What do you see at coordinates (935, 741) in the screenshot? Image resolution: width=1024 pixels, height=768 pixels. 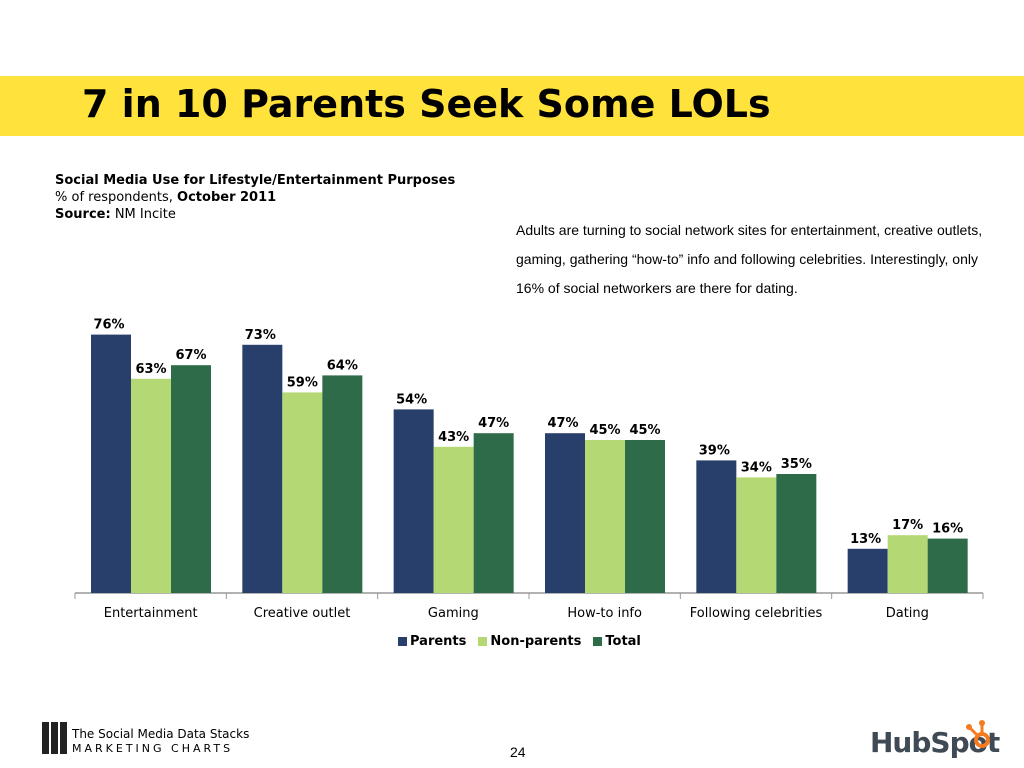 I see `hubspot-logo: HubSpot` at bounding box center [935, 741].